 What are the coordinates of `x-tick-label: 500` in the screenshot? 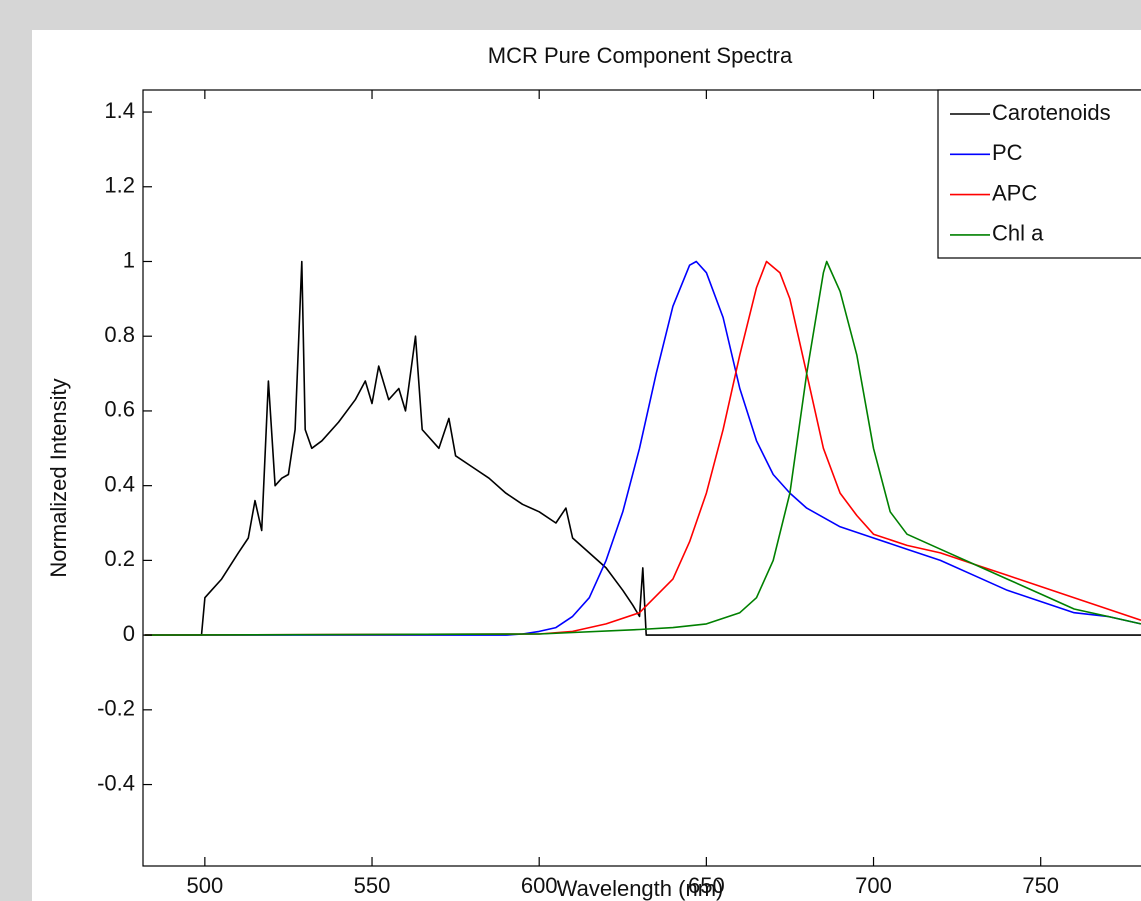 It's located at (204, 885).